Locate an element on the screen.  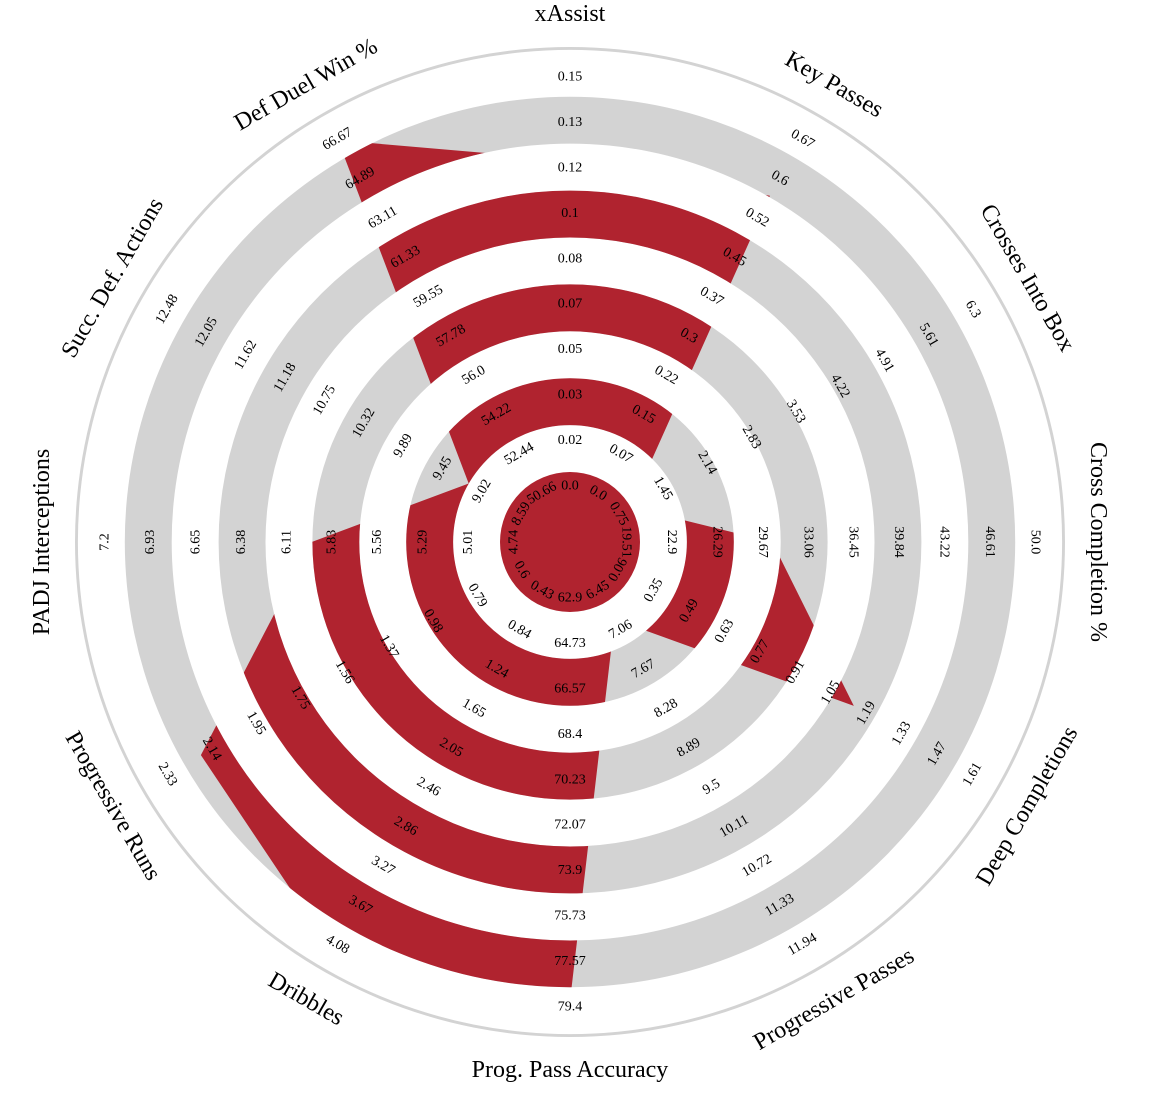
tick-label: 52.44 is located at coordinates (519, 454).